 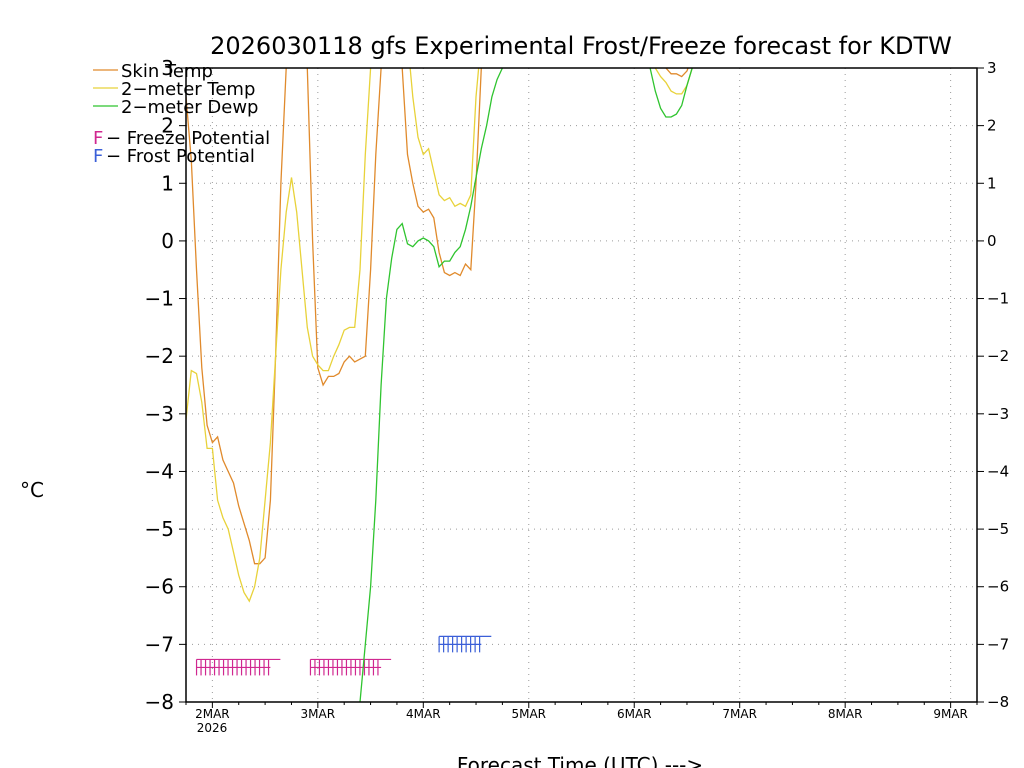 I want to click on y-tick-label-right: −2, so click(x=998, y=356).